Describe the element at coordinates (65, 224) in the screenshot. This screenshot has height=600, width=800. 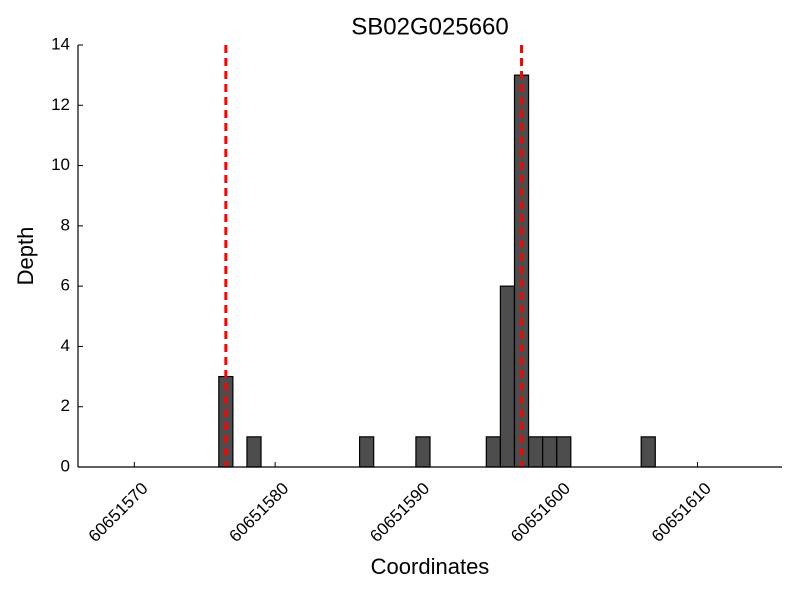
I see `y-tick-label: 8` at that location.